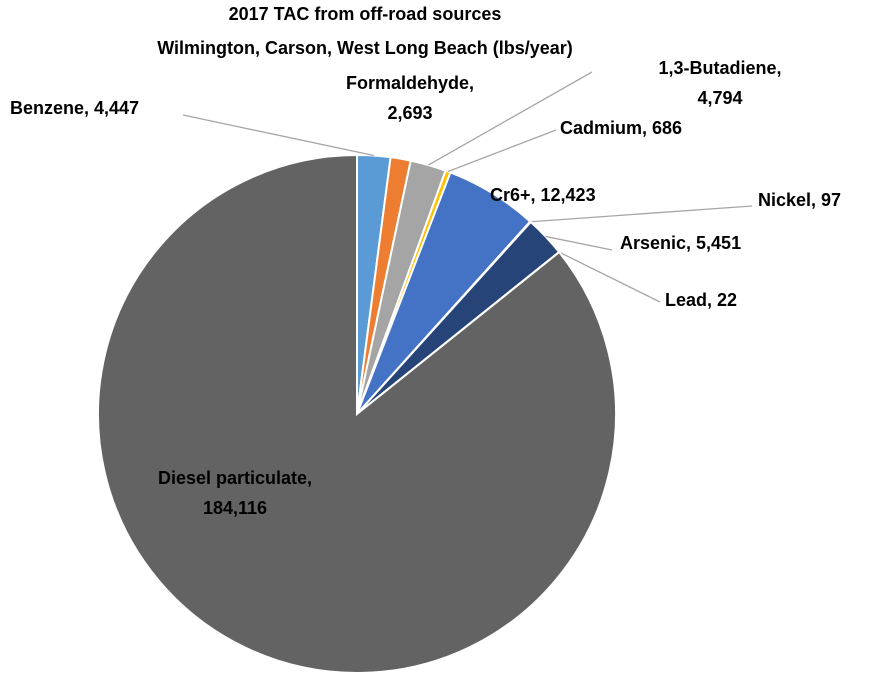 This screenshot has height=675, width=870. I want to click on data-label: Nickel, 97, so click(800, 200).